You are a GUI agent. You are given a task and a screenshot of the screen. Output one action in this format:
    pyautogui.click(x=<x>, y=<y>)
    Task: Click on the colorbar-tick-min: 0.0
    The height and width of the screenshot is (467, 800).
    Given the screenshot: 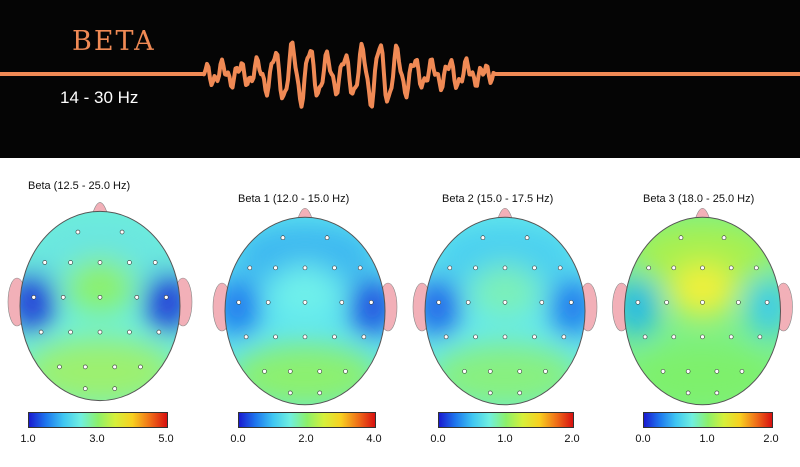 What is the action you would take?
    pyautogui.click(x=438, y=439)
    